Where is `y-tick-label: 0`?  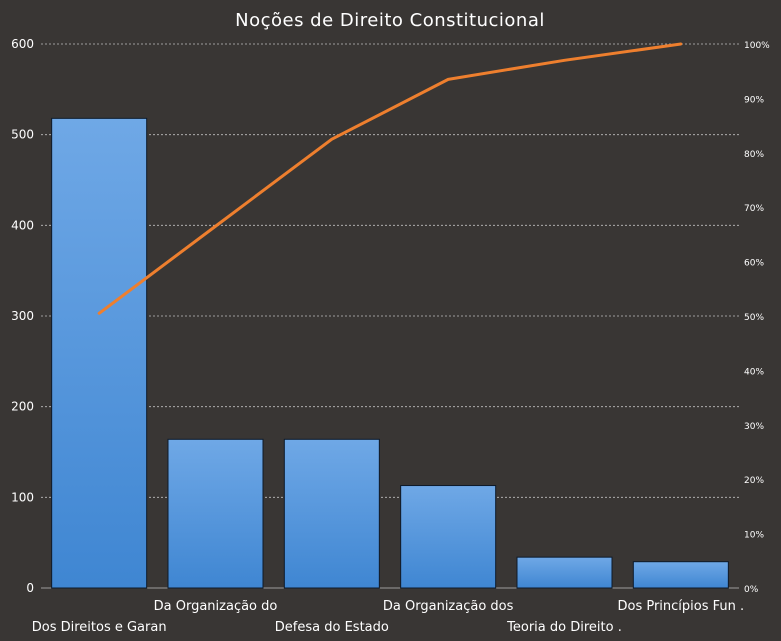
y-tick-label: 0 is located at coordinates (30, 588).